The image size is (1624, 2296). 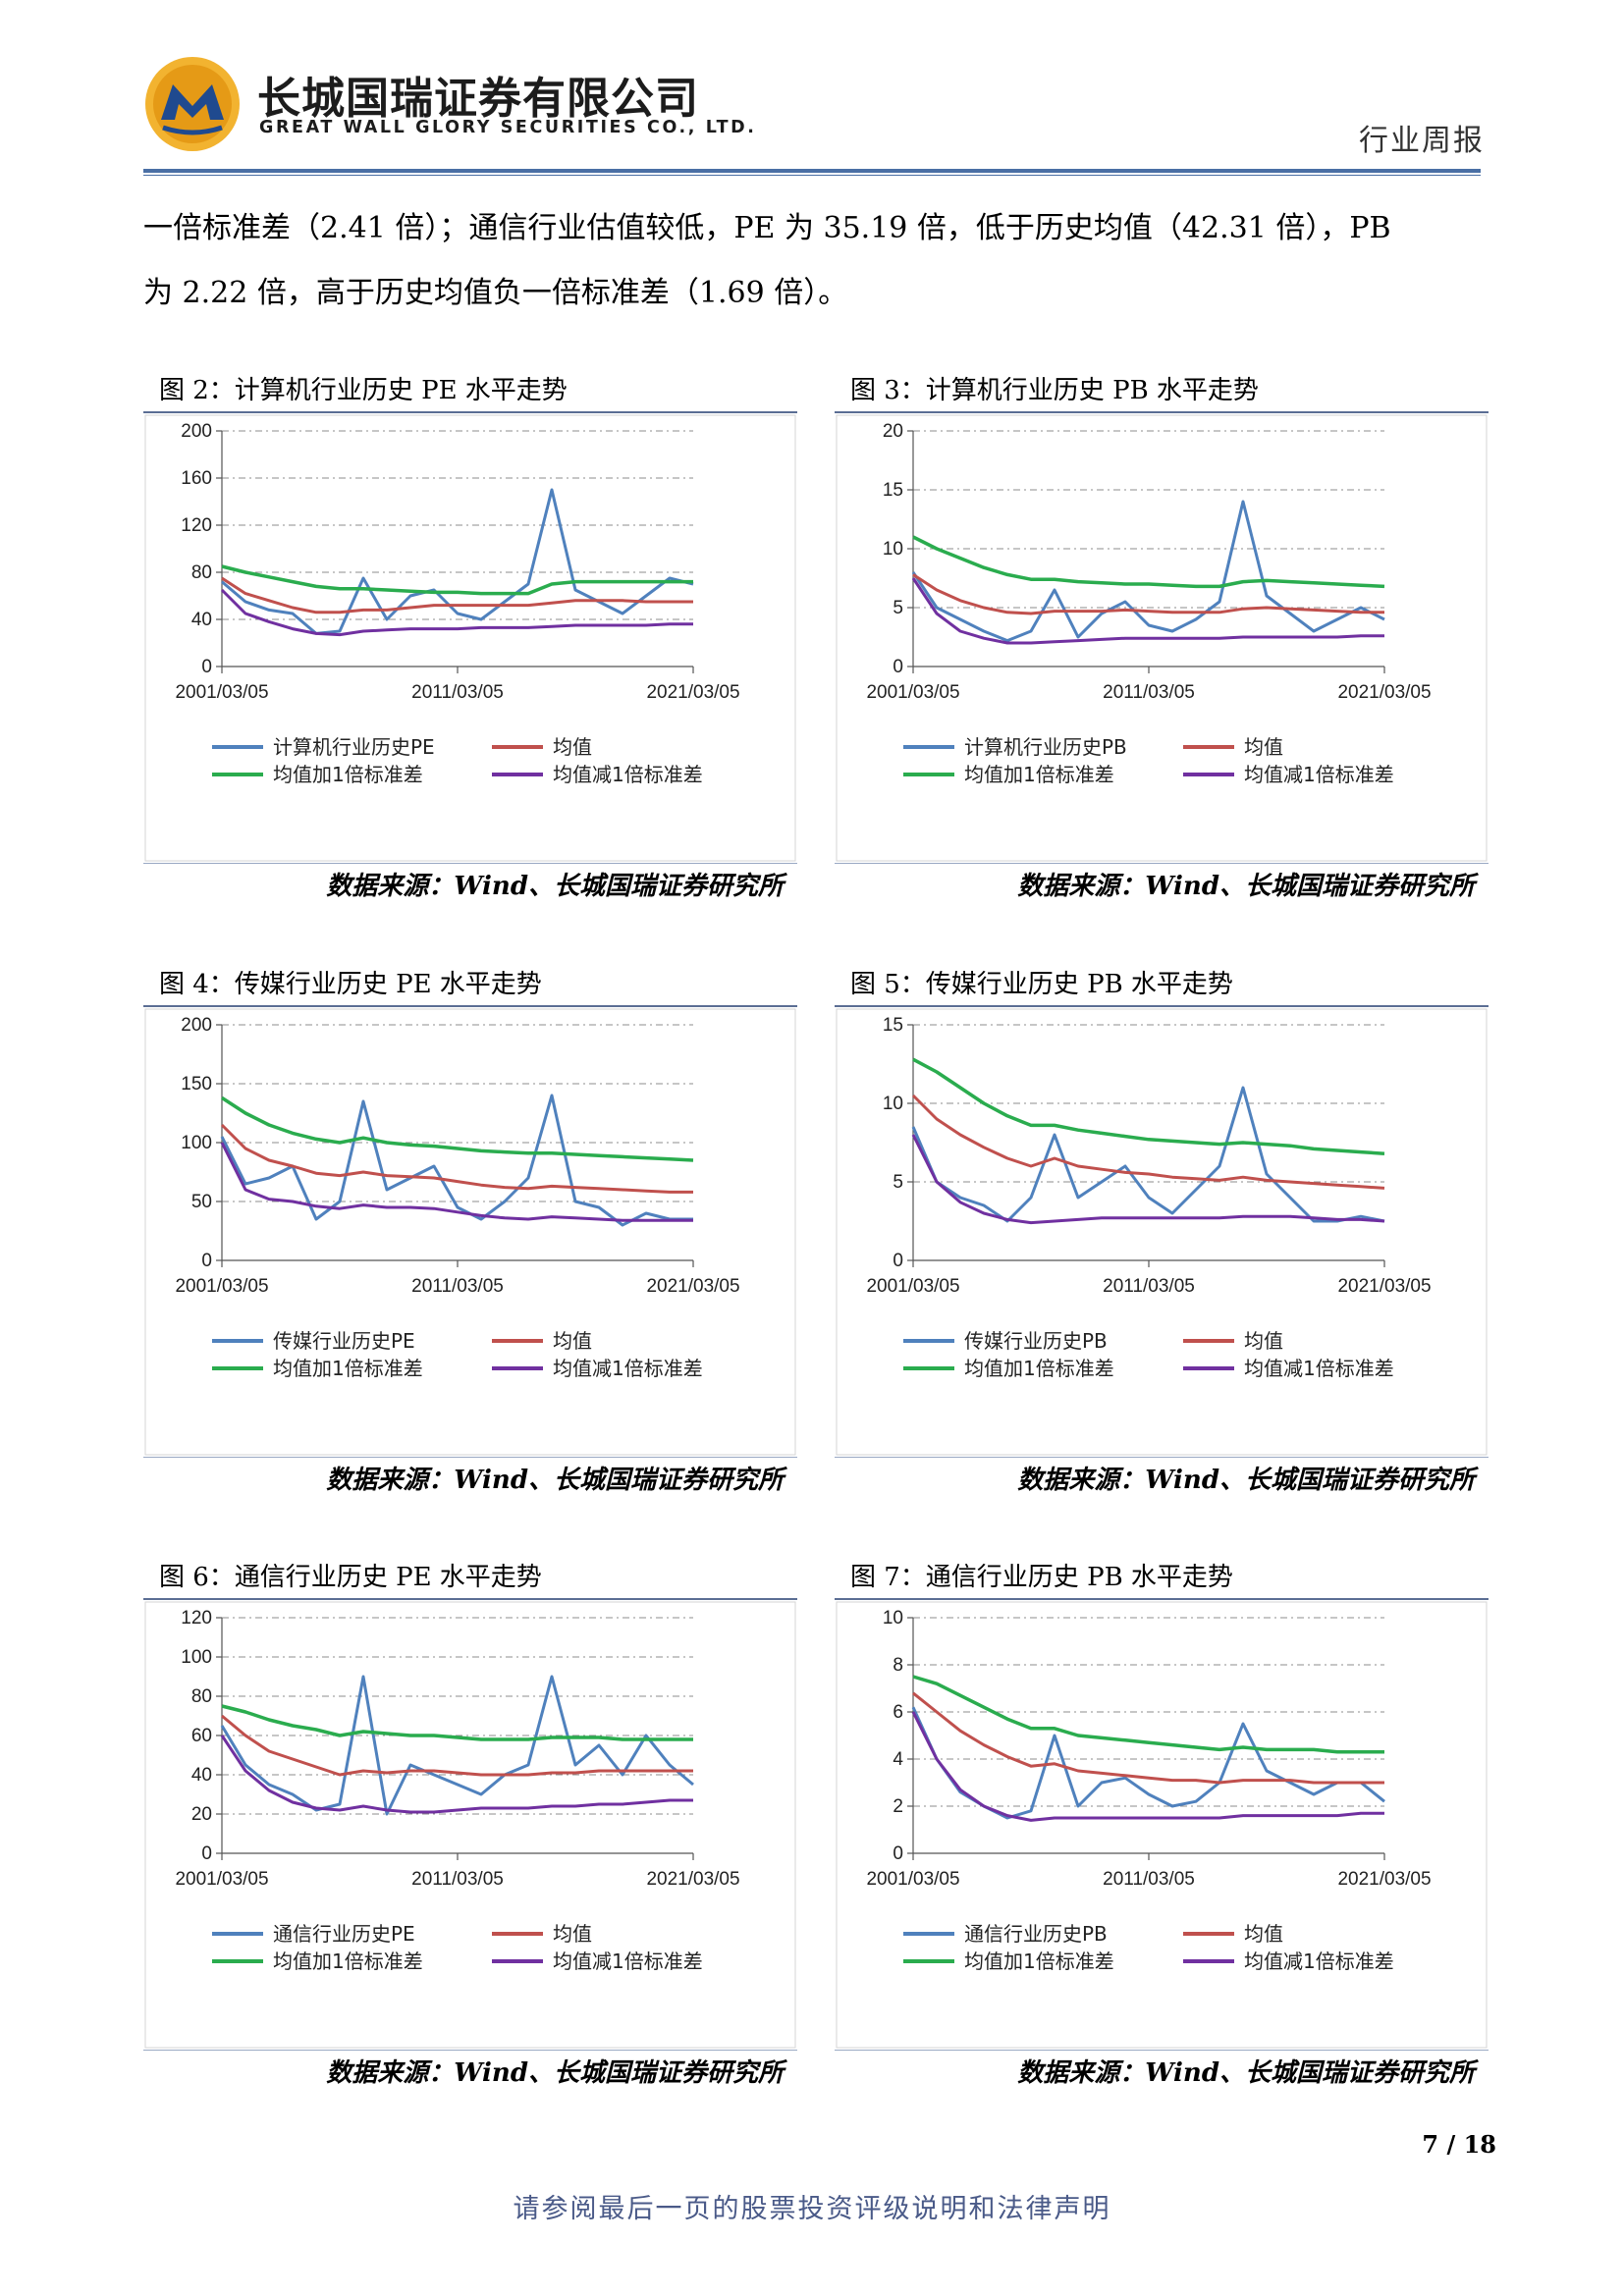 I want to click on legend-label: 计算机行业历史PB, so click(x=1045, y=747).